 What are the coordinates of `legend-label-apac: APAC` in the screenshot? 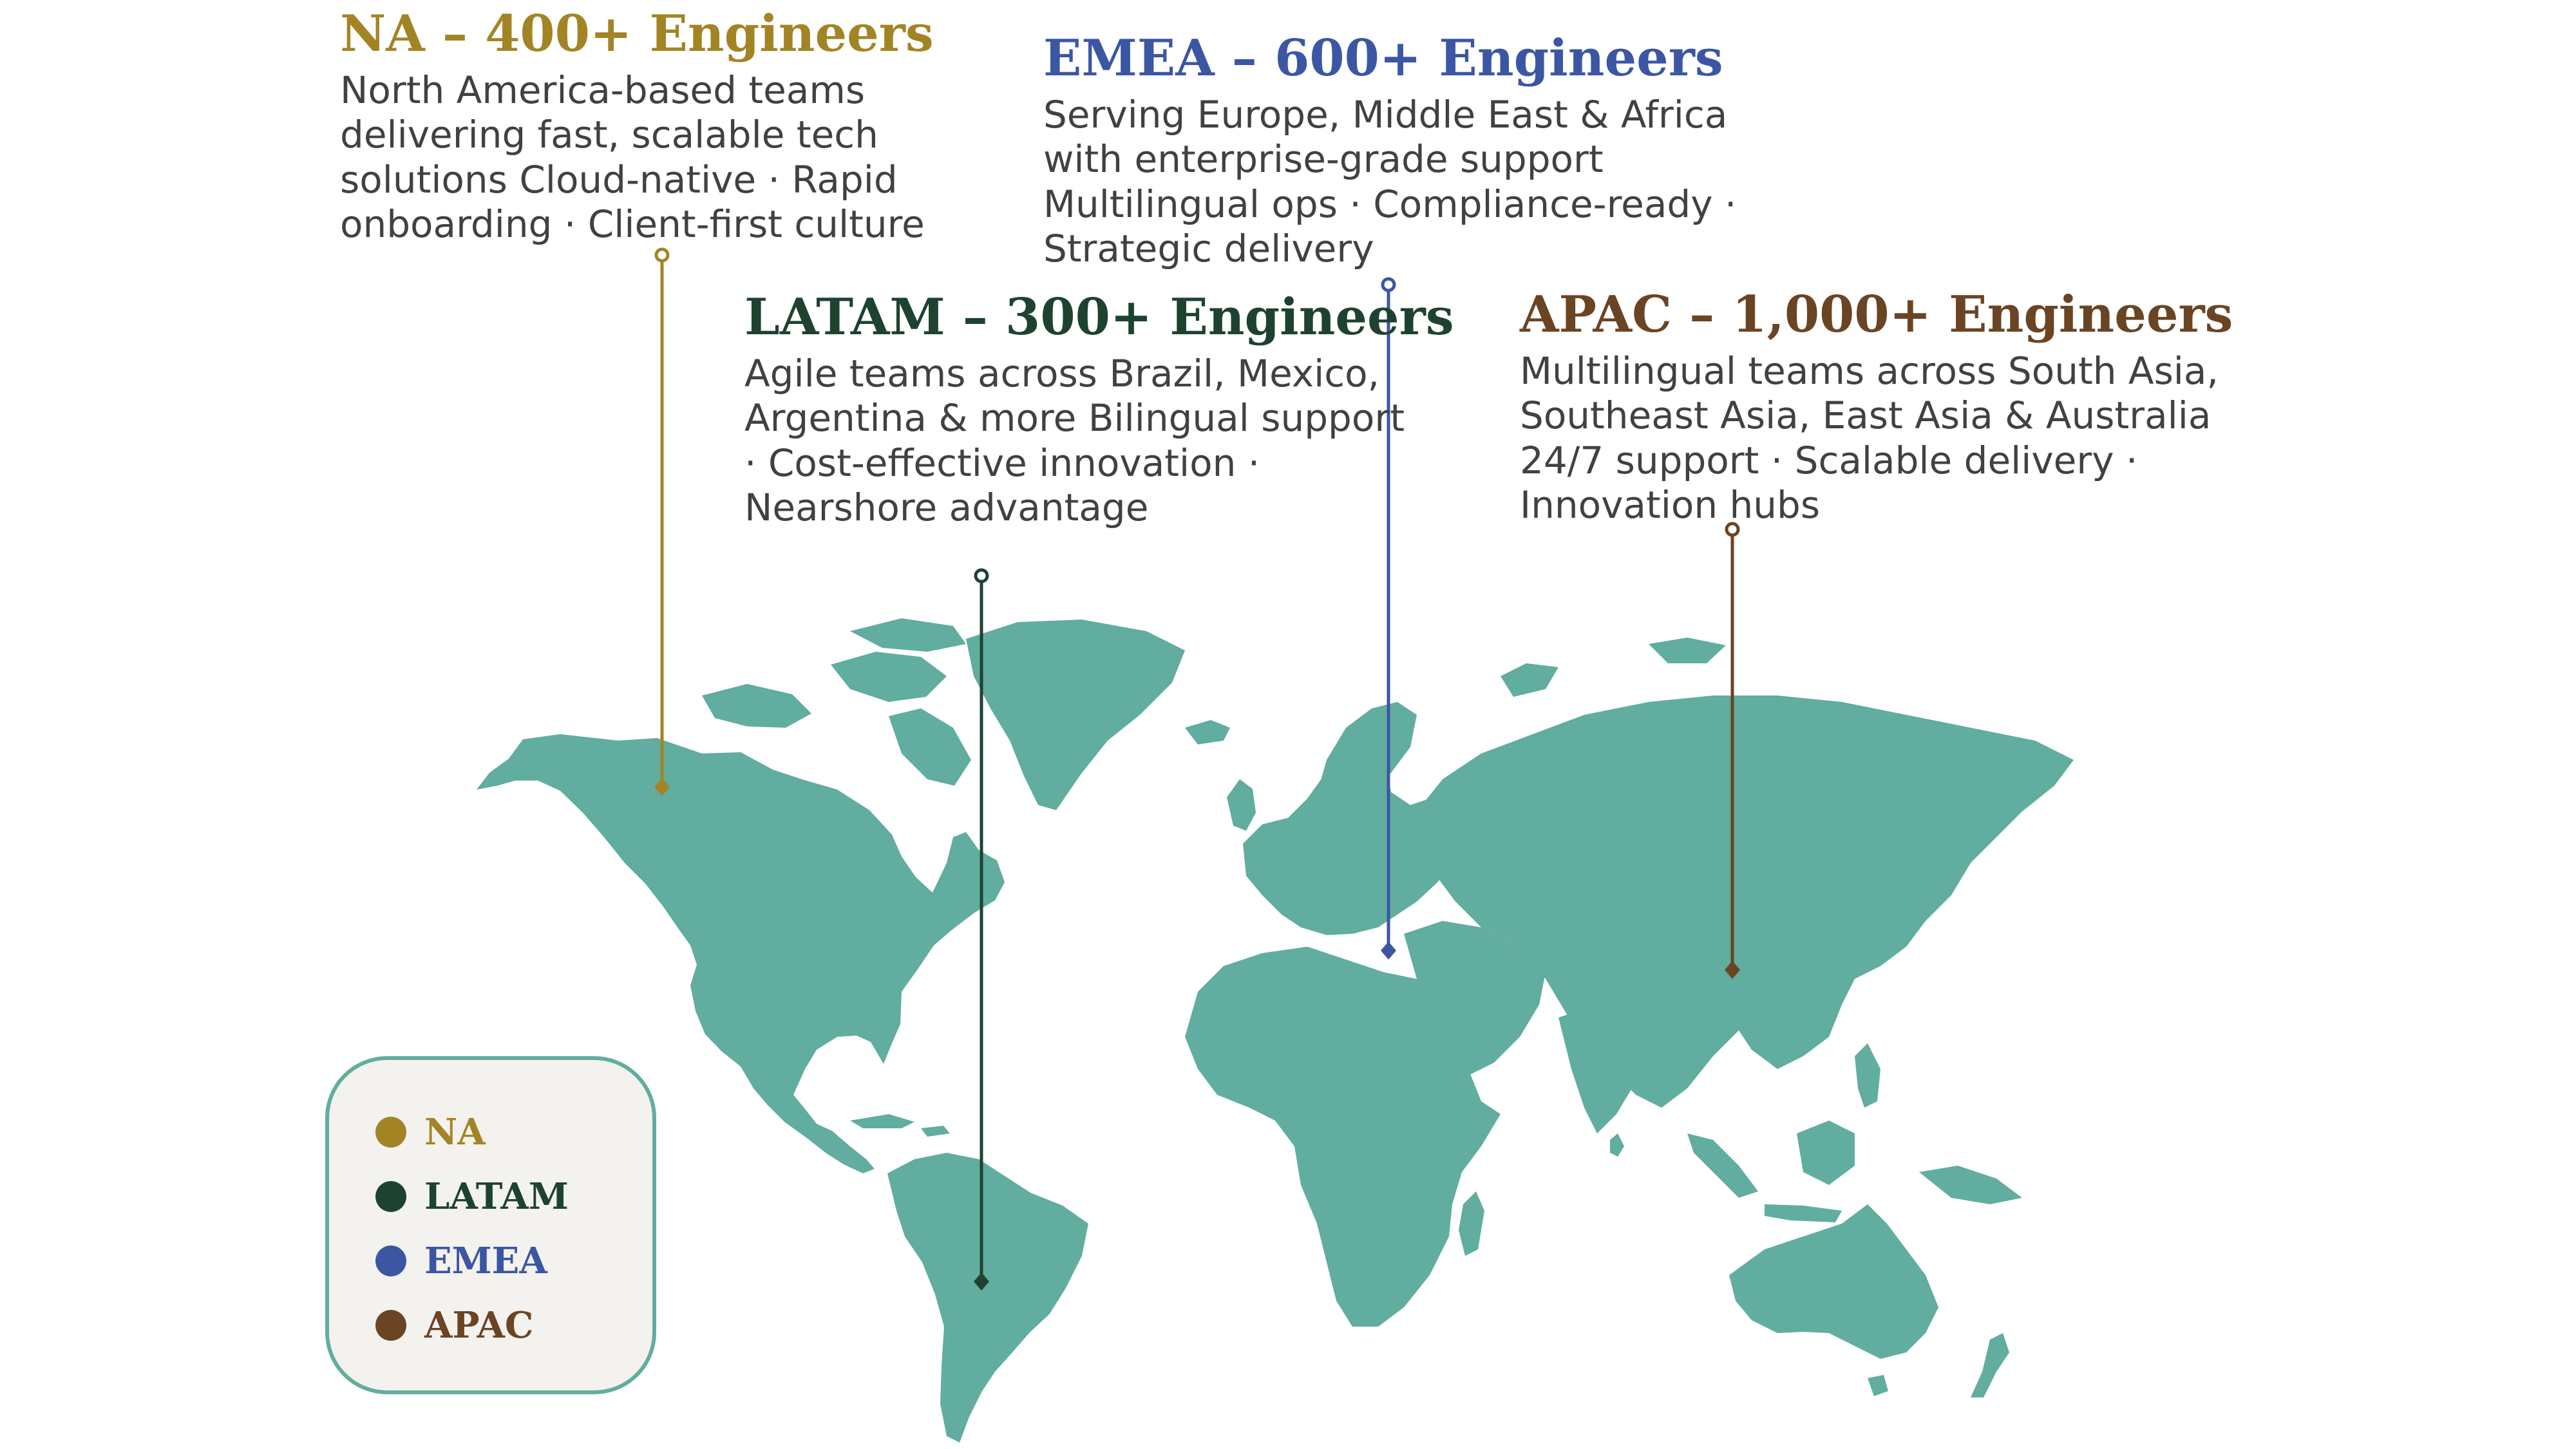 It's located at (479, 1325).